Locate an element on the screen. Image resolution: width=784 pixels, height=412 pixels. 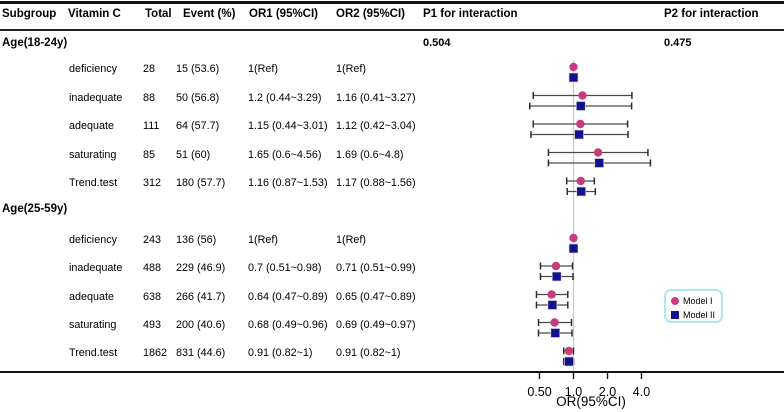
legend: Model I Model II is located at coordinates (693, 306).